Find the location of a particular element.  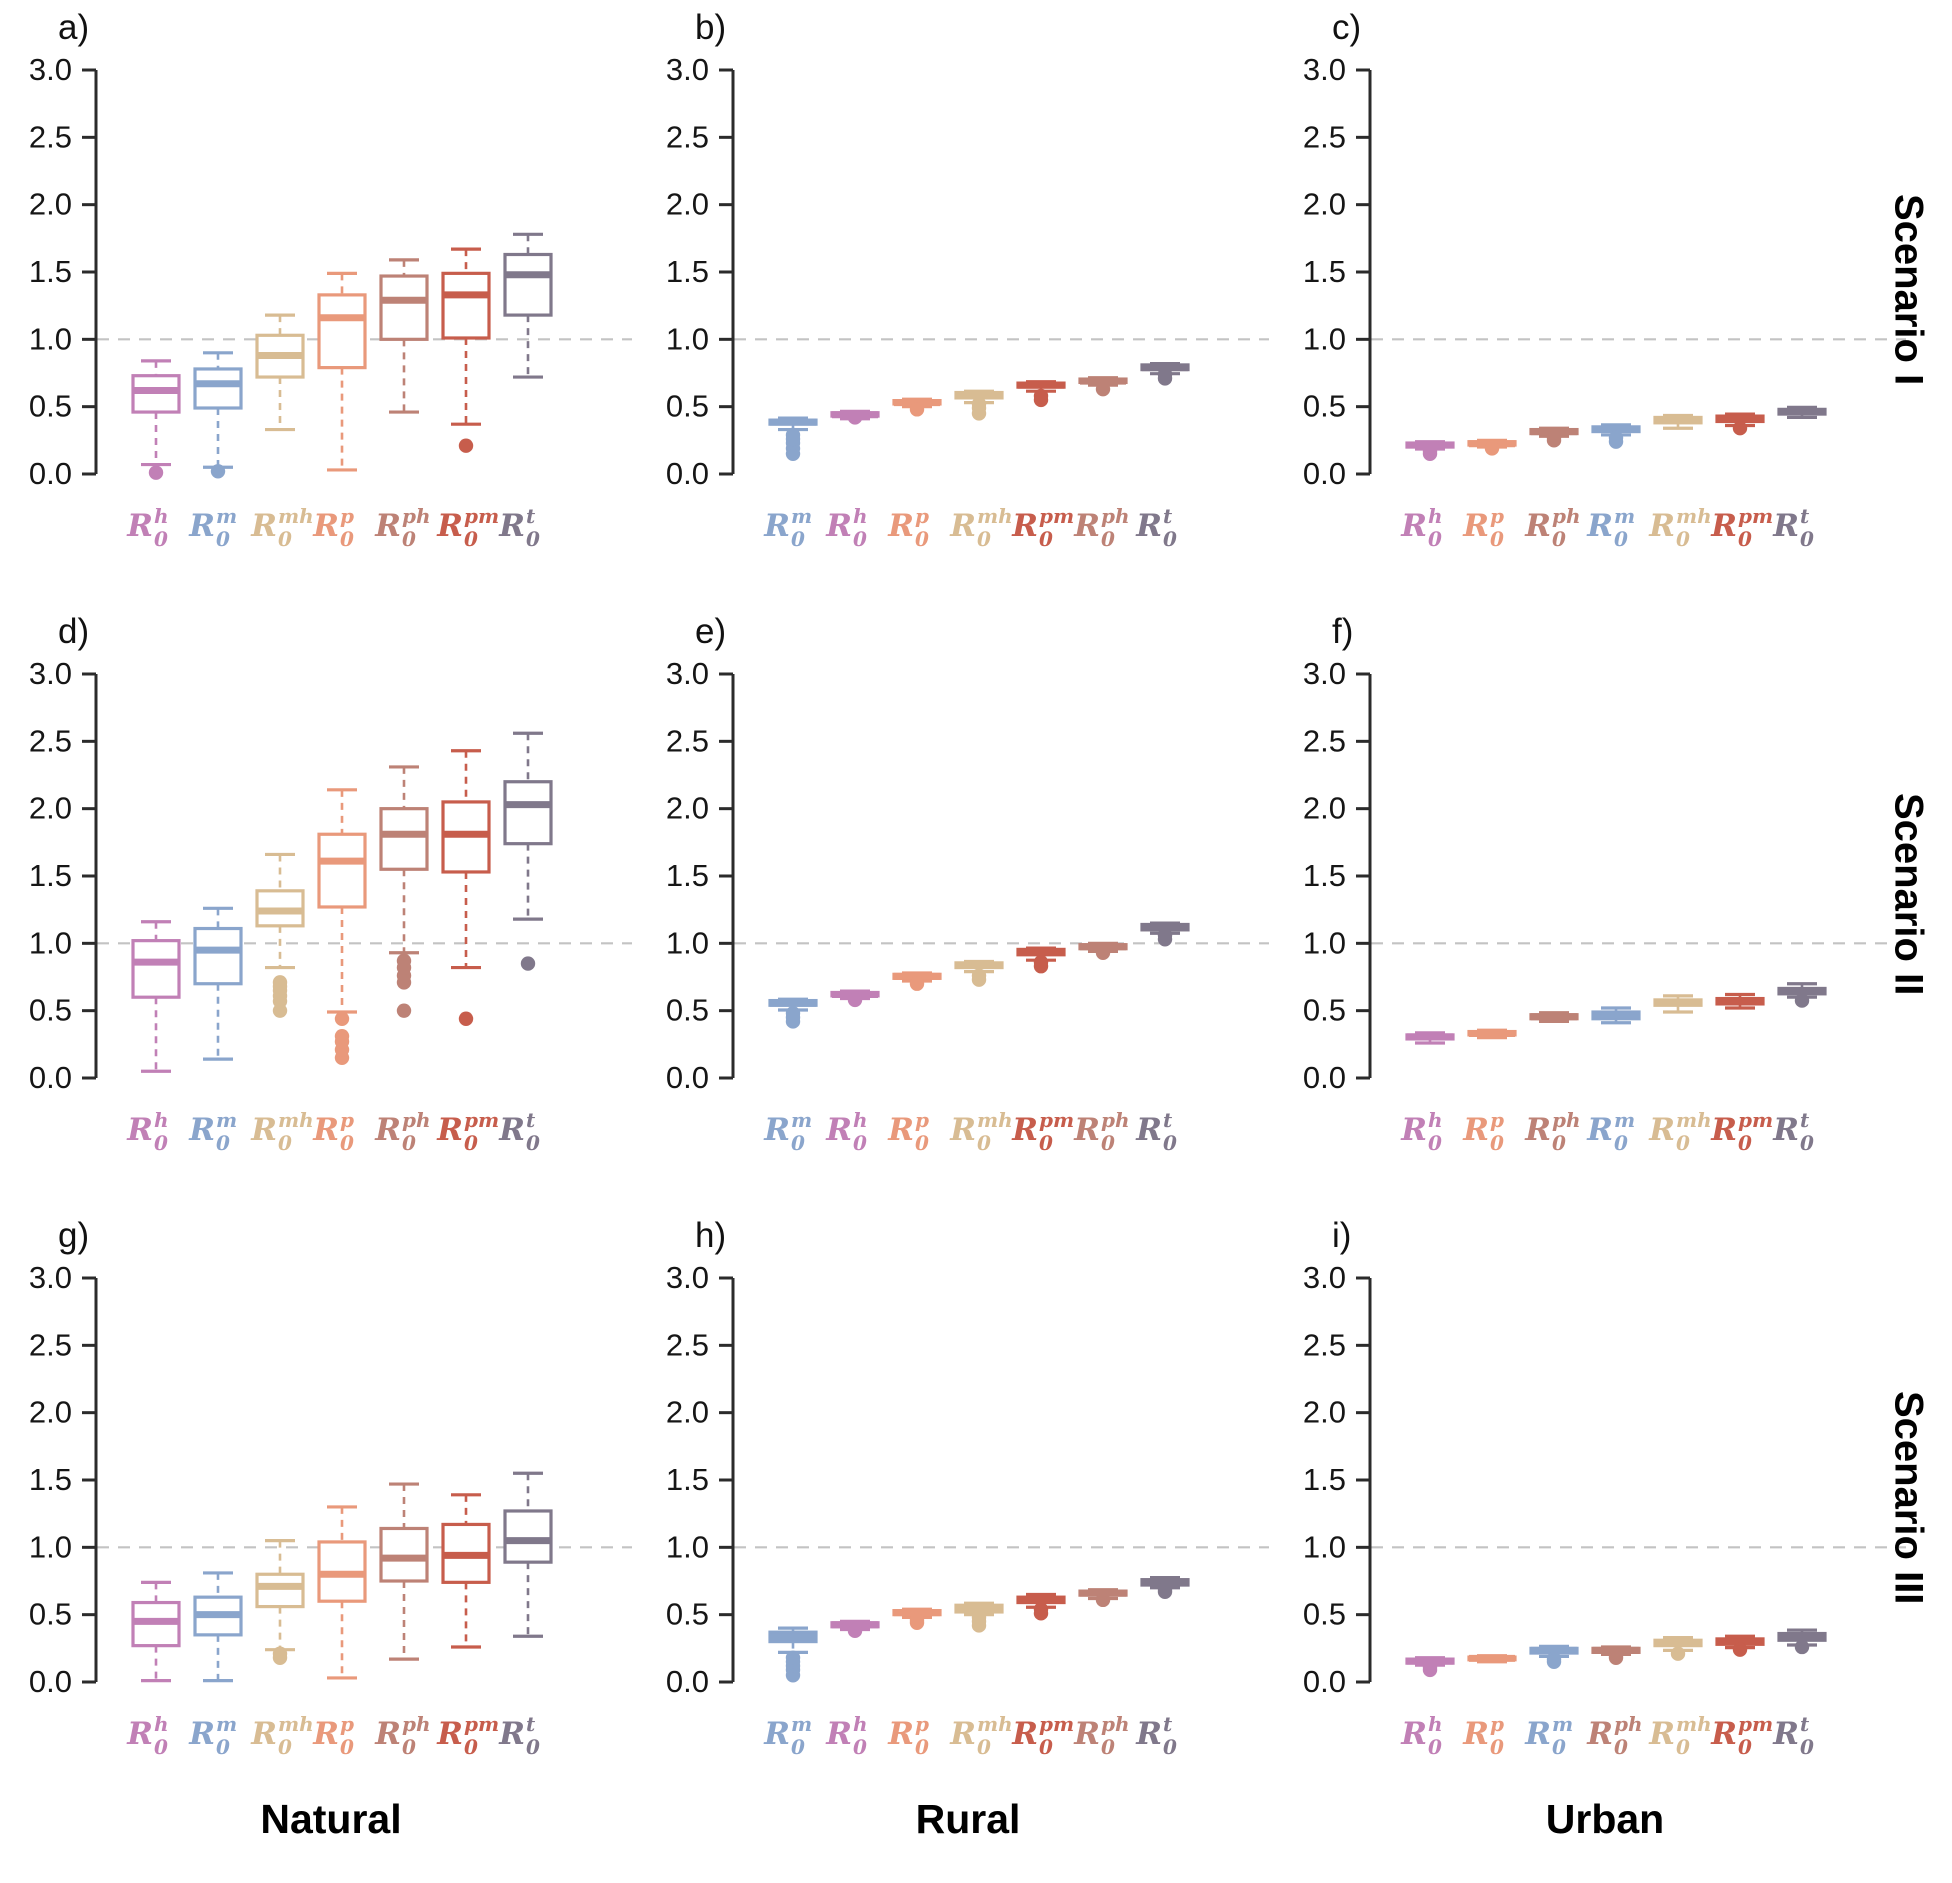

row-label-scenario-3: Scenario III is located at coordinates (1908, 1498).